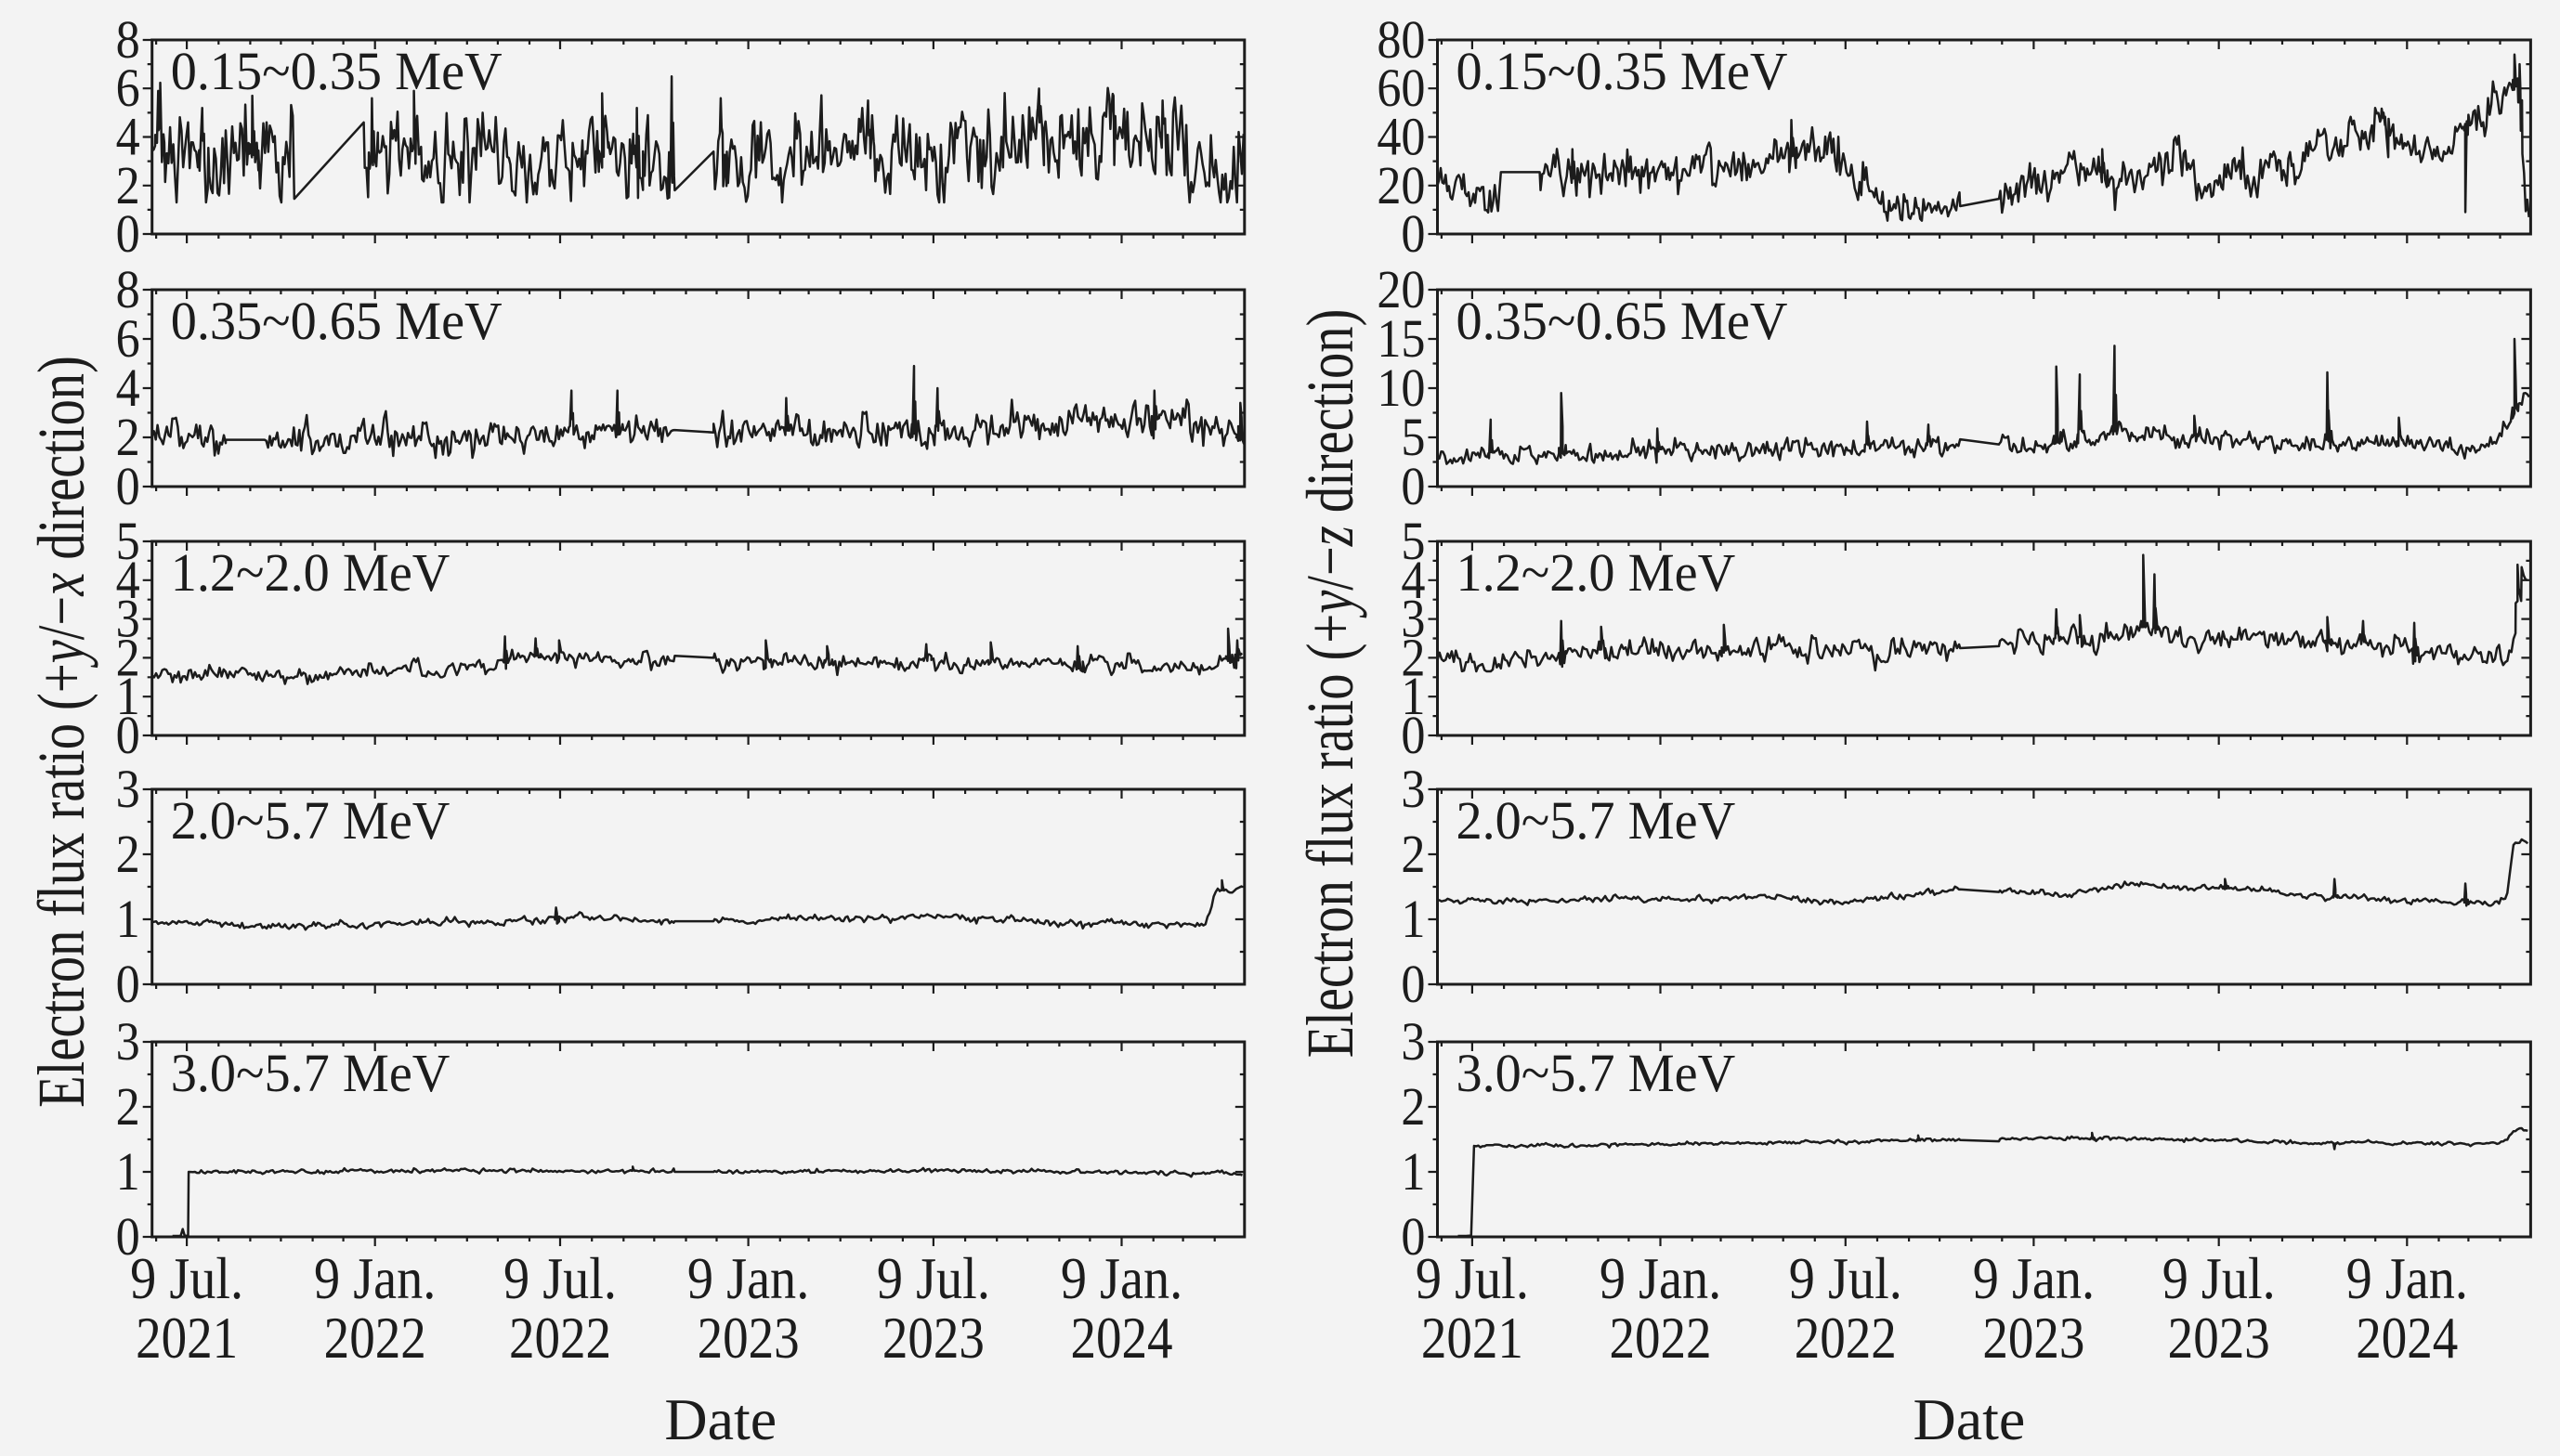  Describe the element at coordinates (1329, 684) in the screenshot. I see `svg-text:Electron flux ratio (+y/−z dir: Electron flux ratio (+y/−z direction)` at that location.